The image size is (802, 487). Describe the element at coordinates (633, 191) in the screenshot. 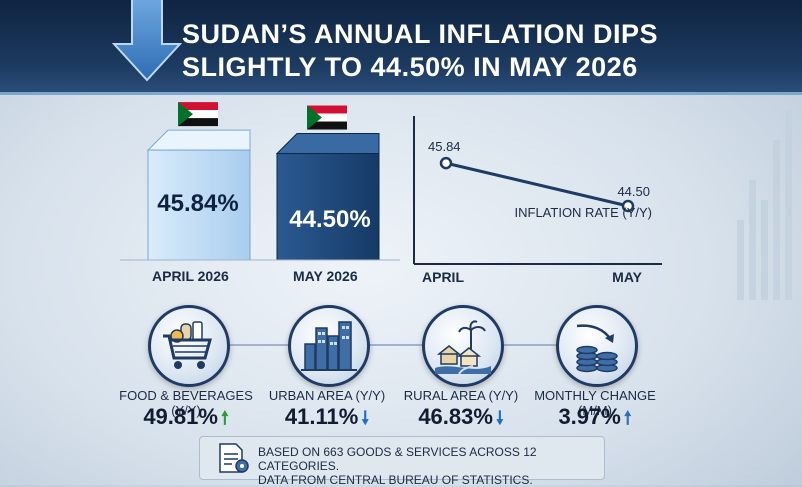

I see `data-label-may: 44.50` at that location.